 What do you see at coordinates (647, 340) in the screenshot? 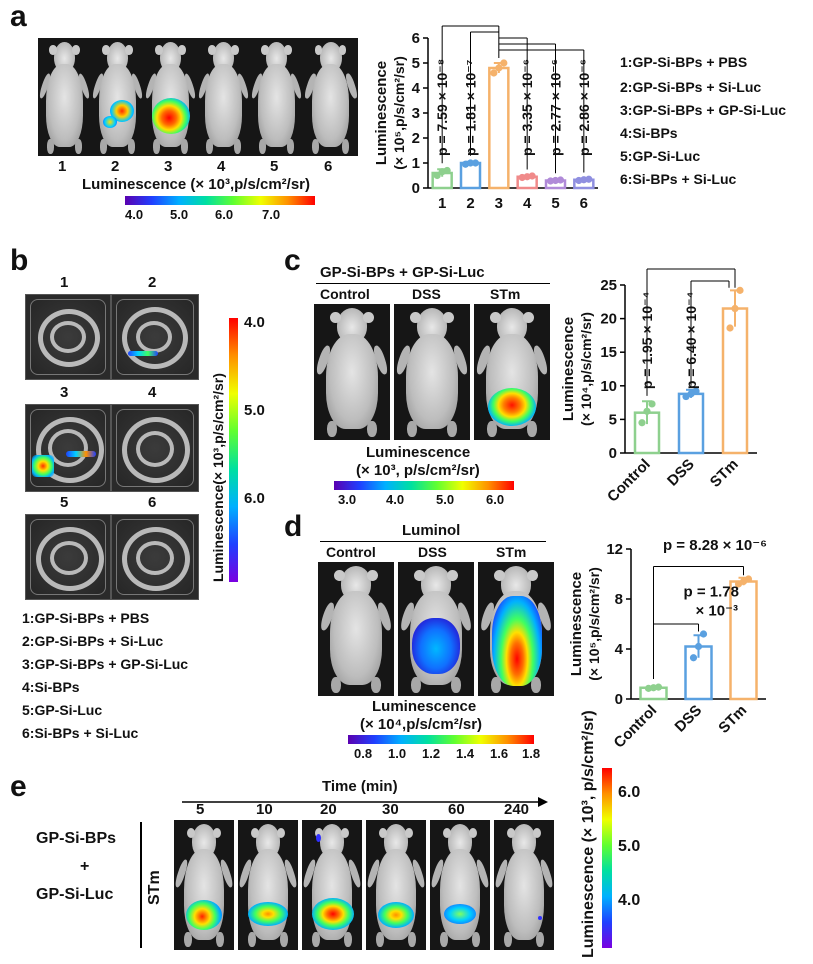
I see `p-value: p = 1.95 × 10⁻⁴` at bounding box center [647, 340].